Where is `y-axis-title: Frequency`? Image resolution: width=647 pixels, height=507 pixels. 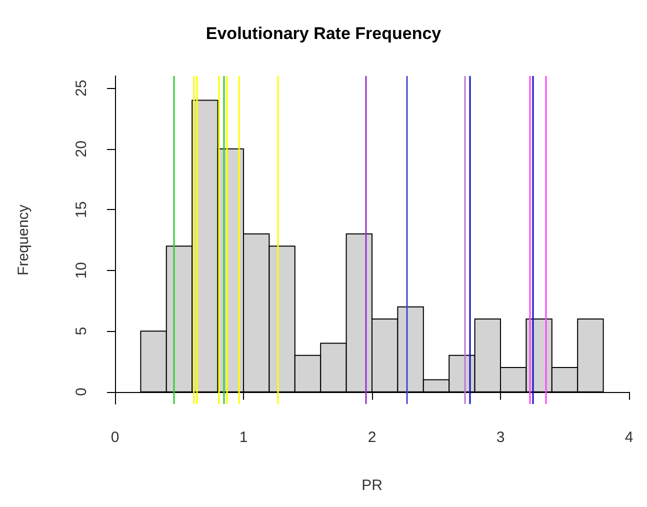
y-axis-title: Frequency is located at coordinates (23, 240).